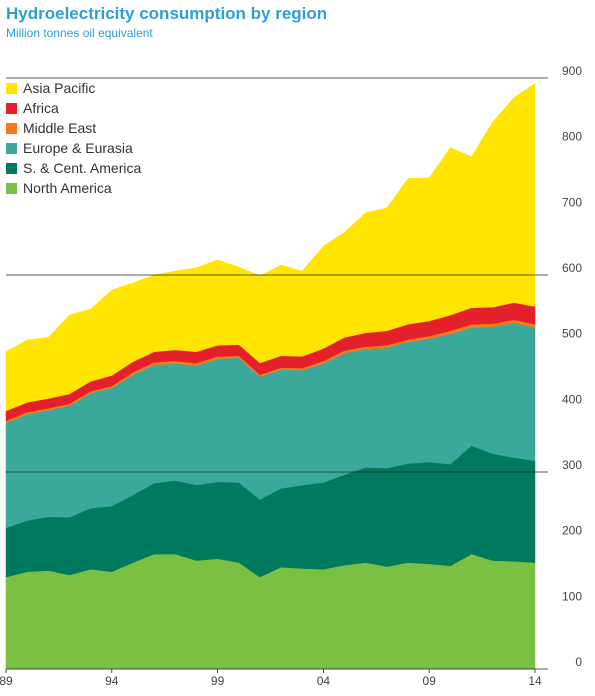 Image resolution: width=595 pixels, height=696 pixels. Describe the element at coordinates (82, 168) in the screenshot. I see `legend-label: S. & Cent. America` at that location.